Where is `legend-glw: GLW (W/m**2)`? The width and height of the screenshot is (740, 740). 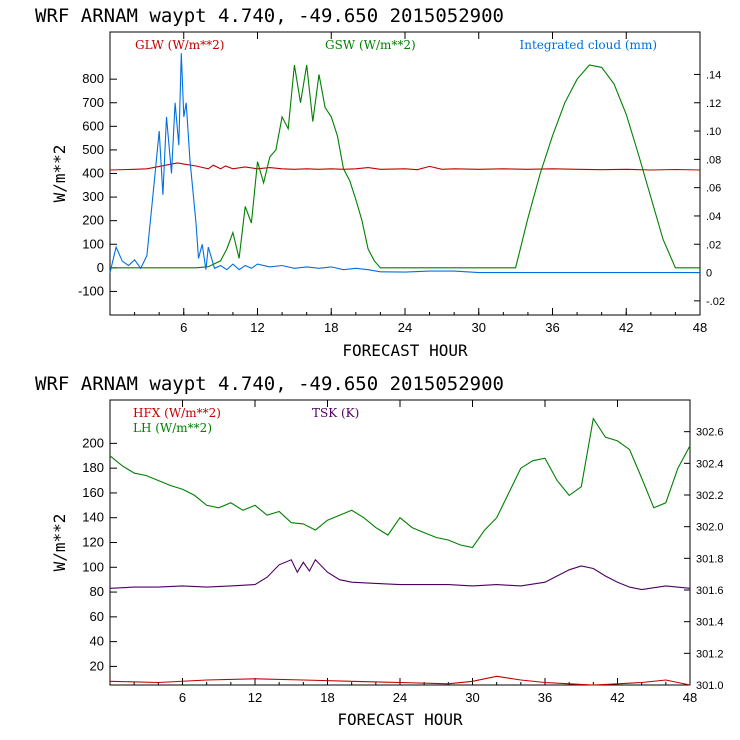 legend-glw: GLW (W/m**2) is located at coordinates (179, 45).